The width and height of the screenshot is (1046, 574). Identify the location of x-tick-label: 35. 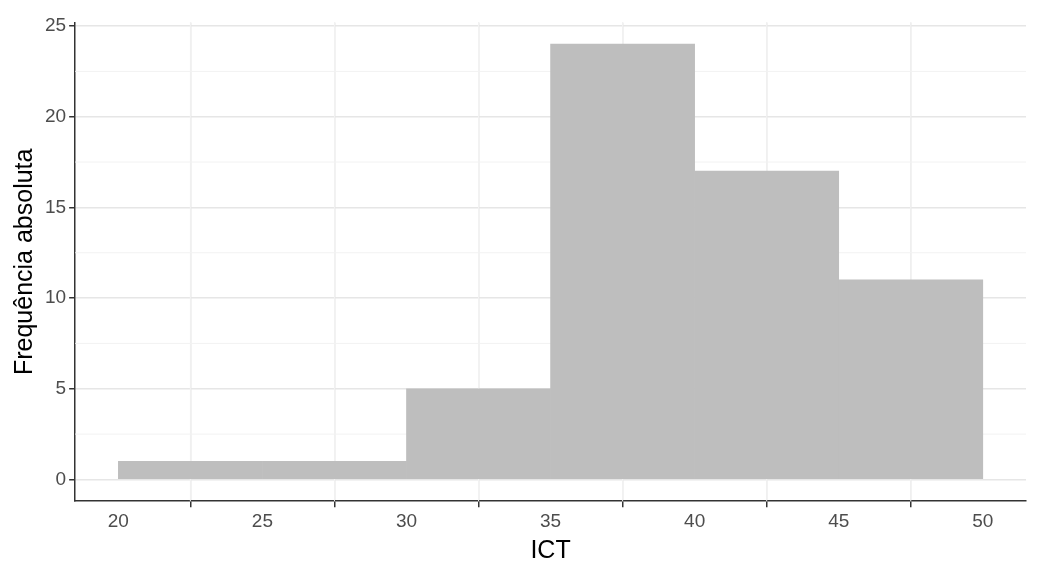
(551, 520).